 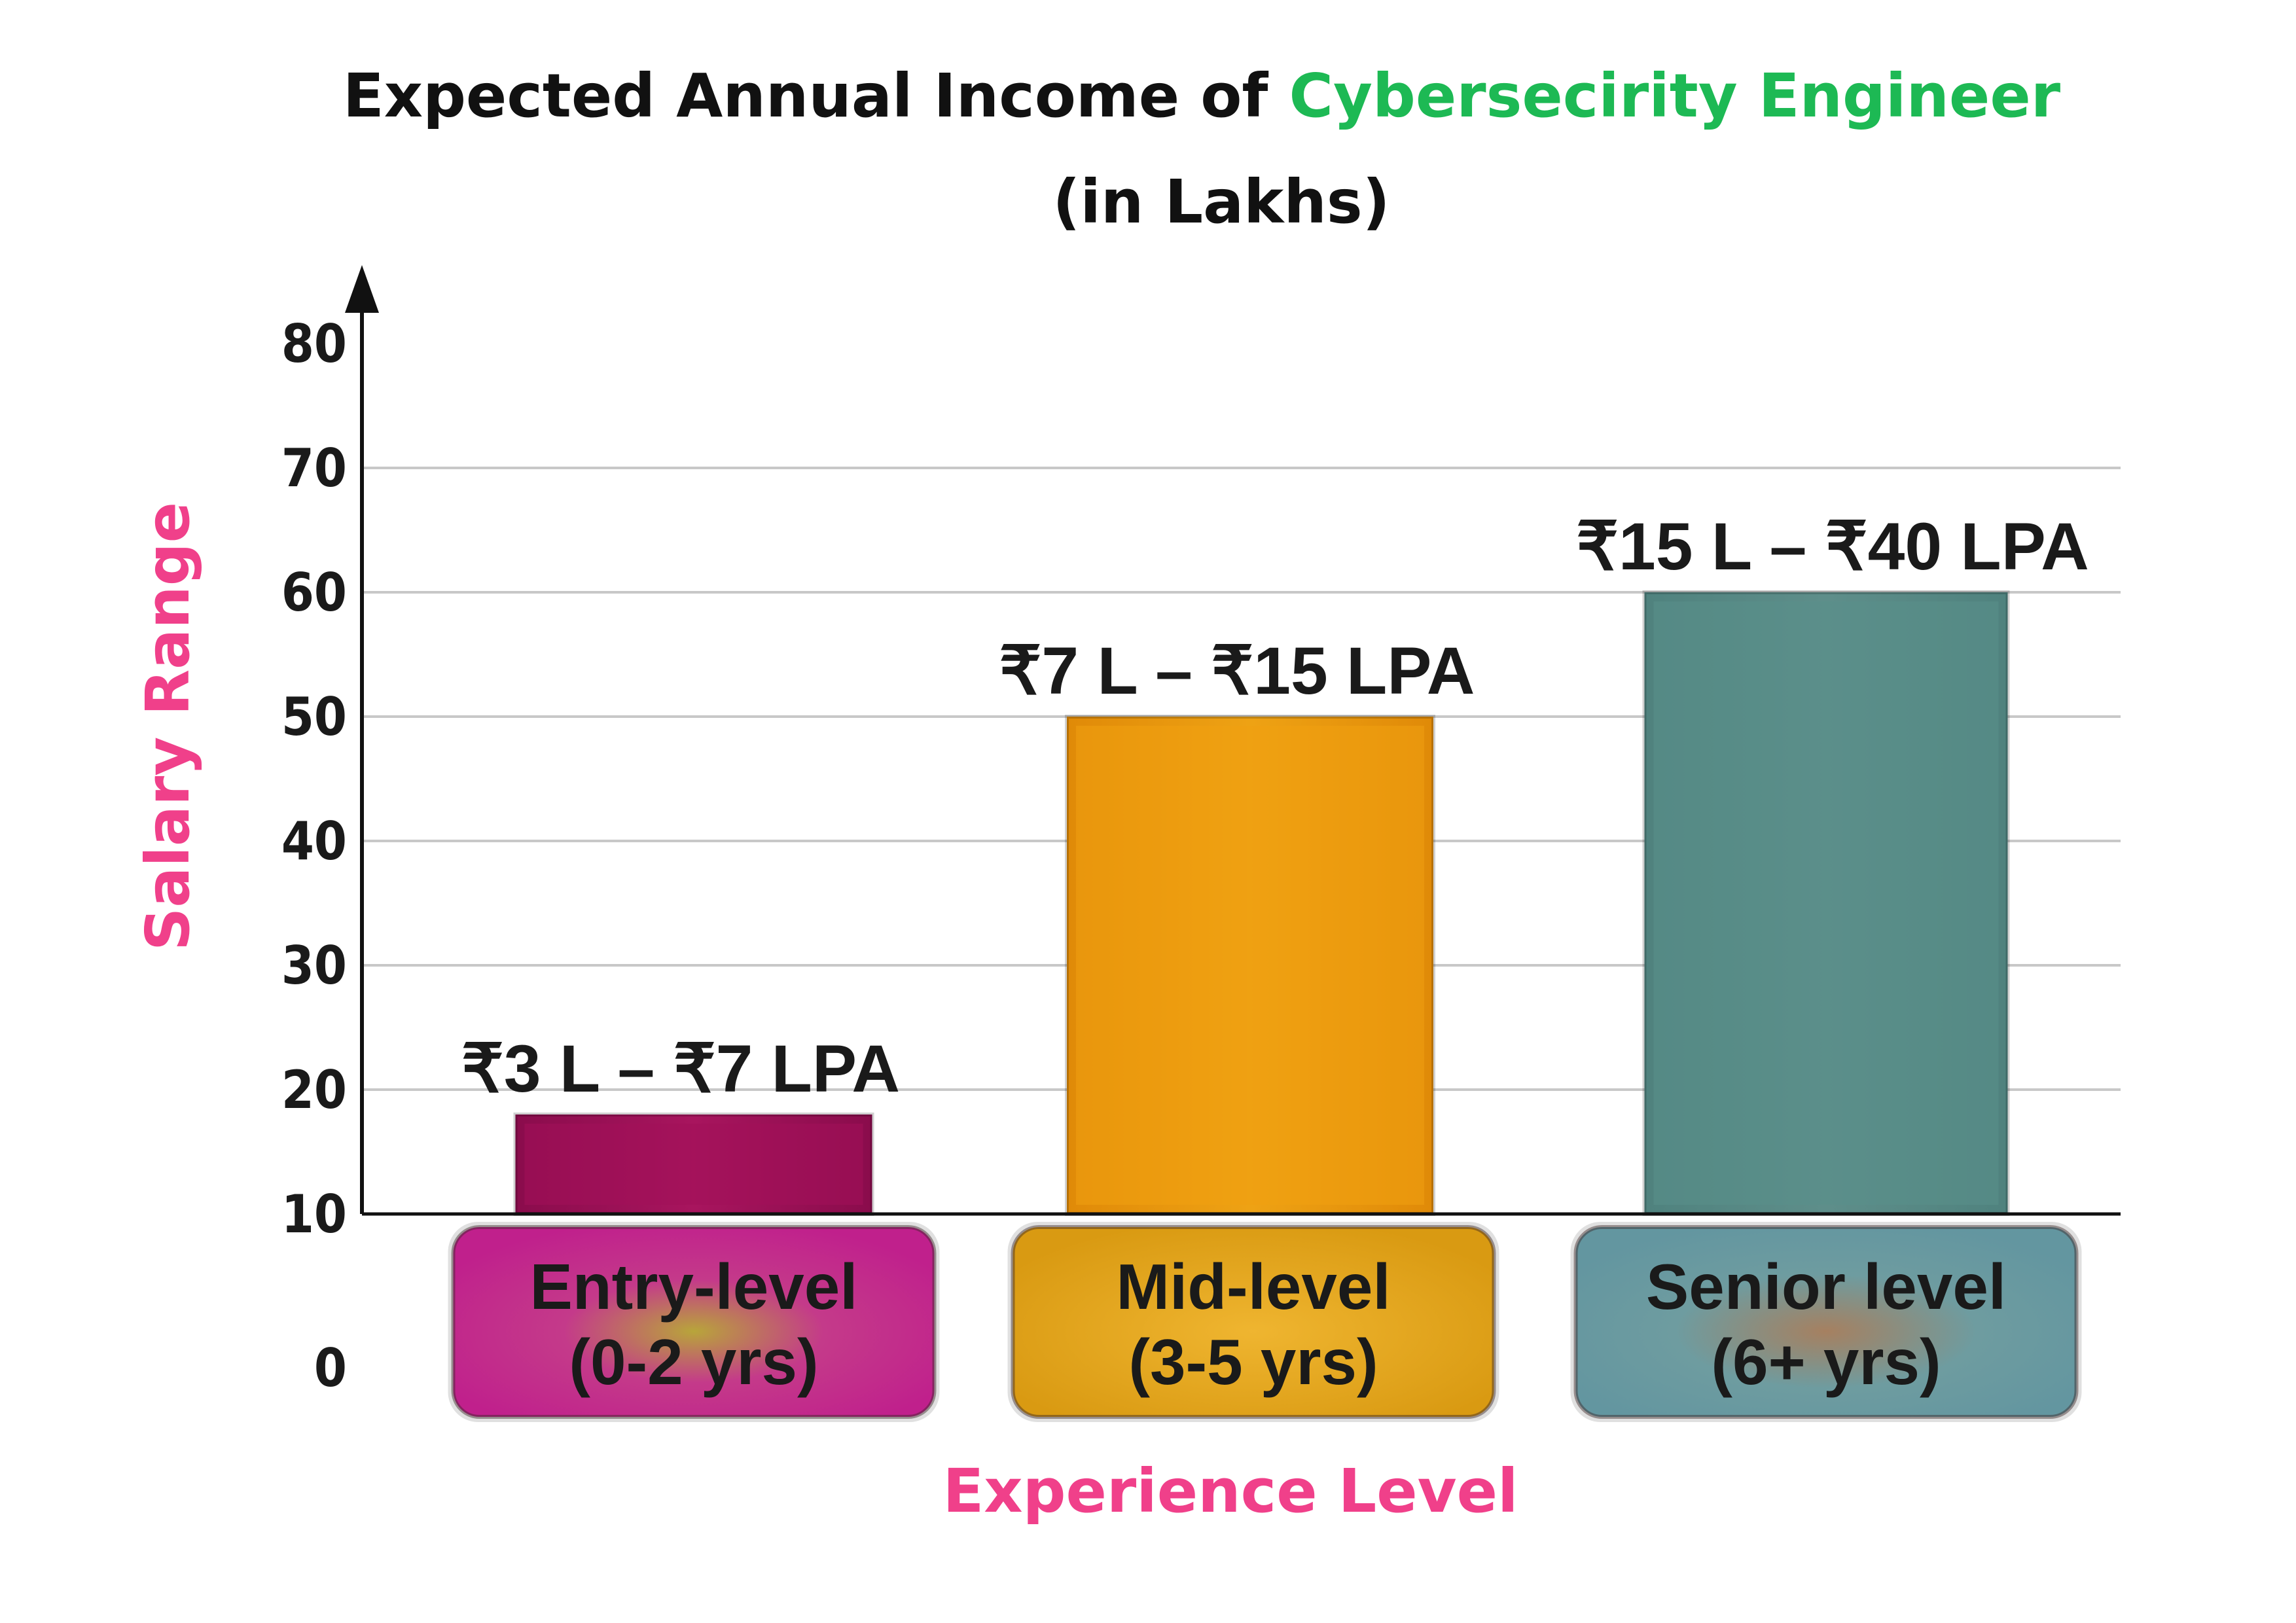 I want to click on y-tick-label: 20, so click(x=314, y=1090).